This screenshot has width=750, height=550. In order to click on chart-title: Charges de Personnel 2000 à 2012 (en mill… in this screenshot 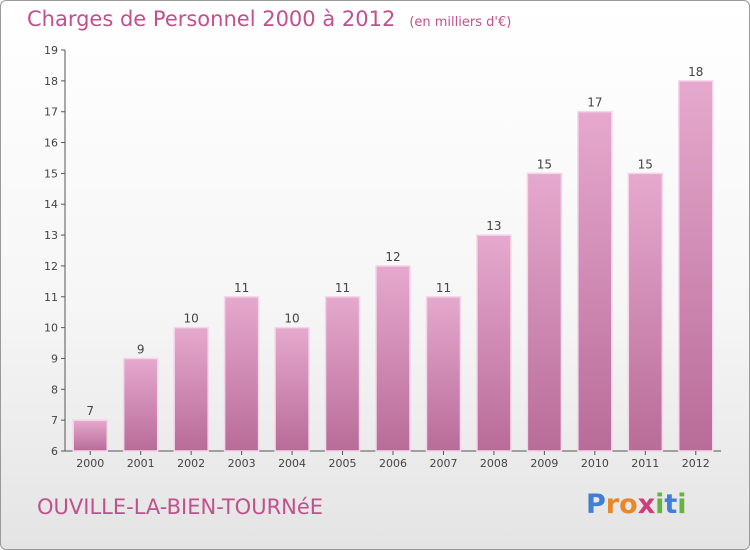, I will do `click(269, 19)`.